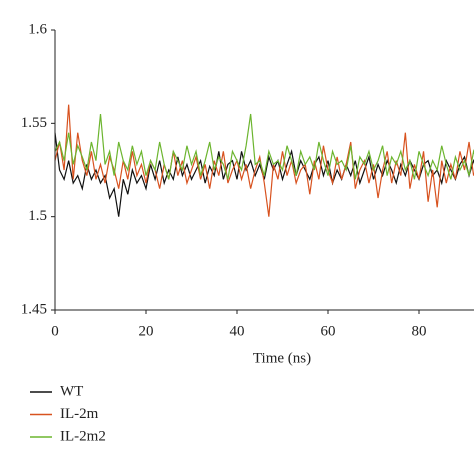 The height and width of the screenshot is (474, 474). Describe the element at coordinates (264, 146) in the screenshot. I see `data-line` at that location.